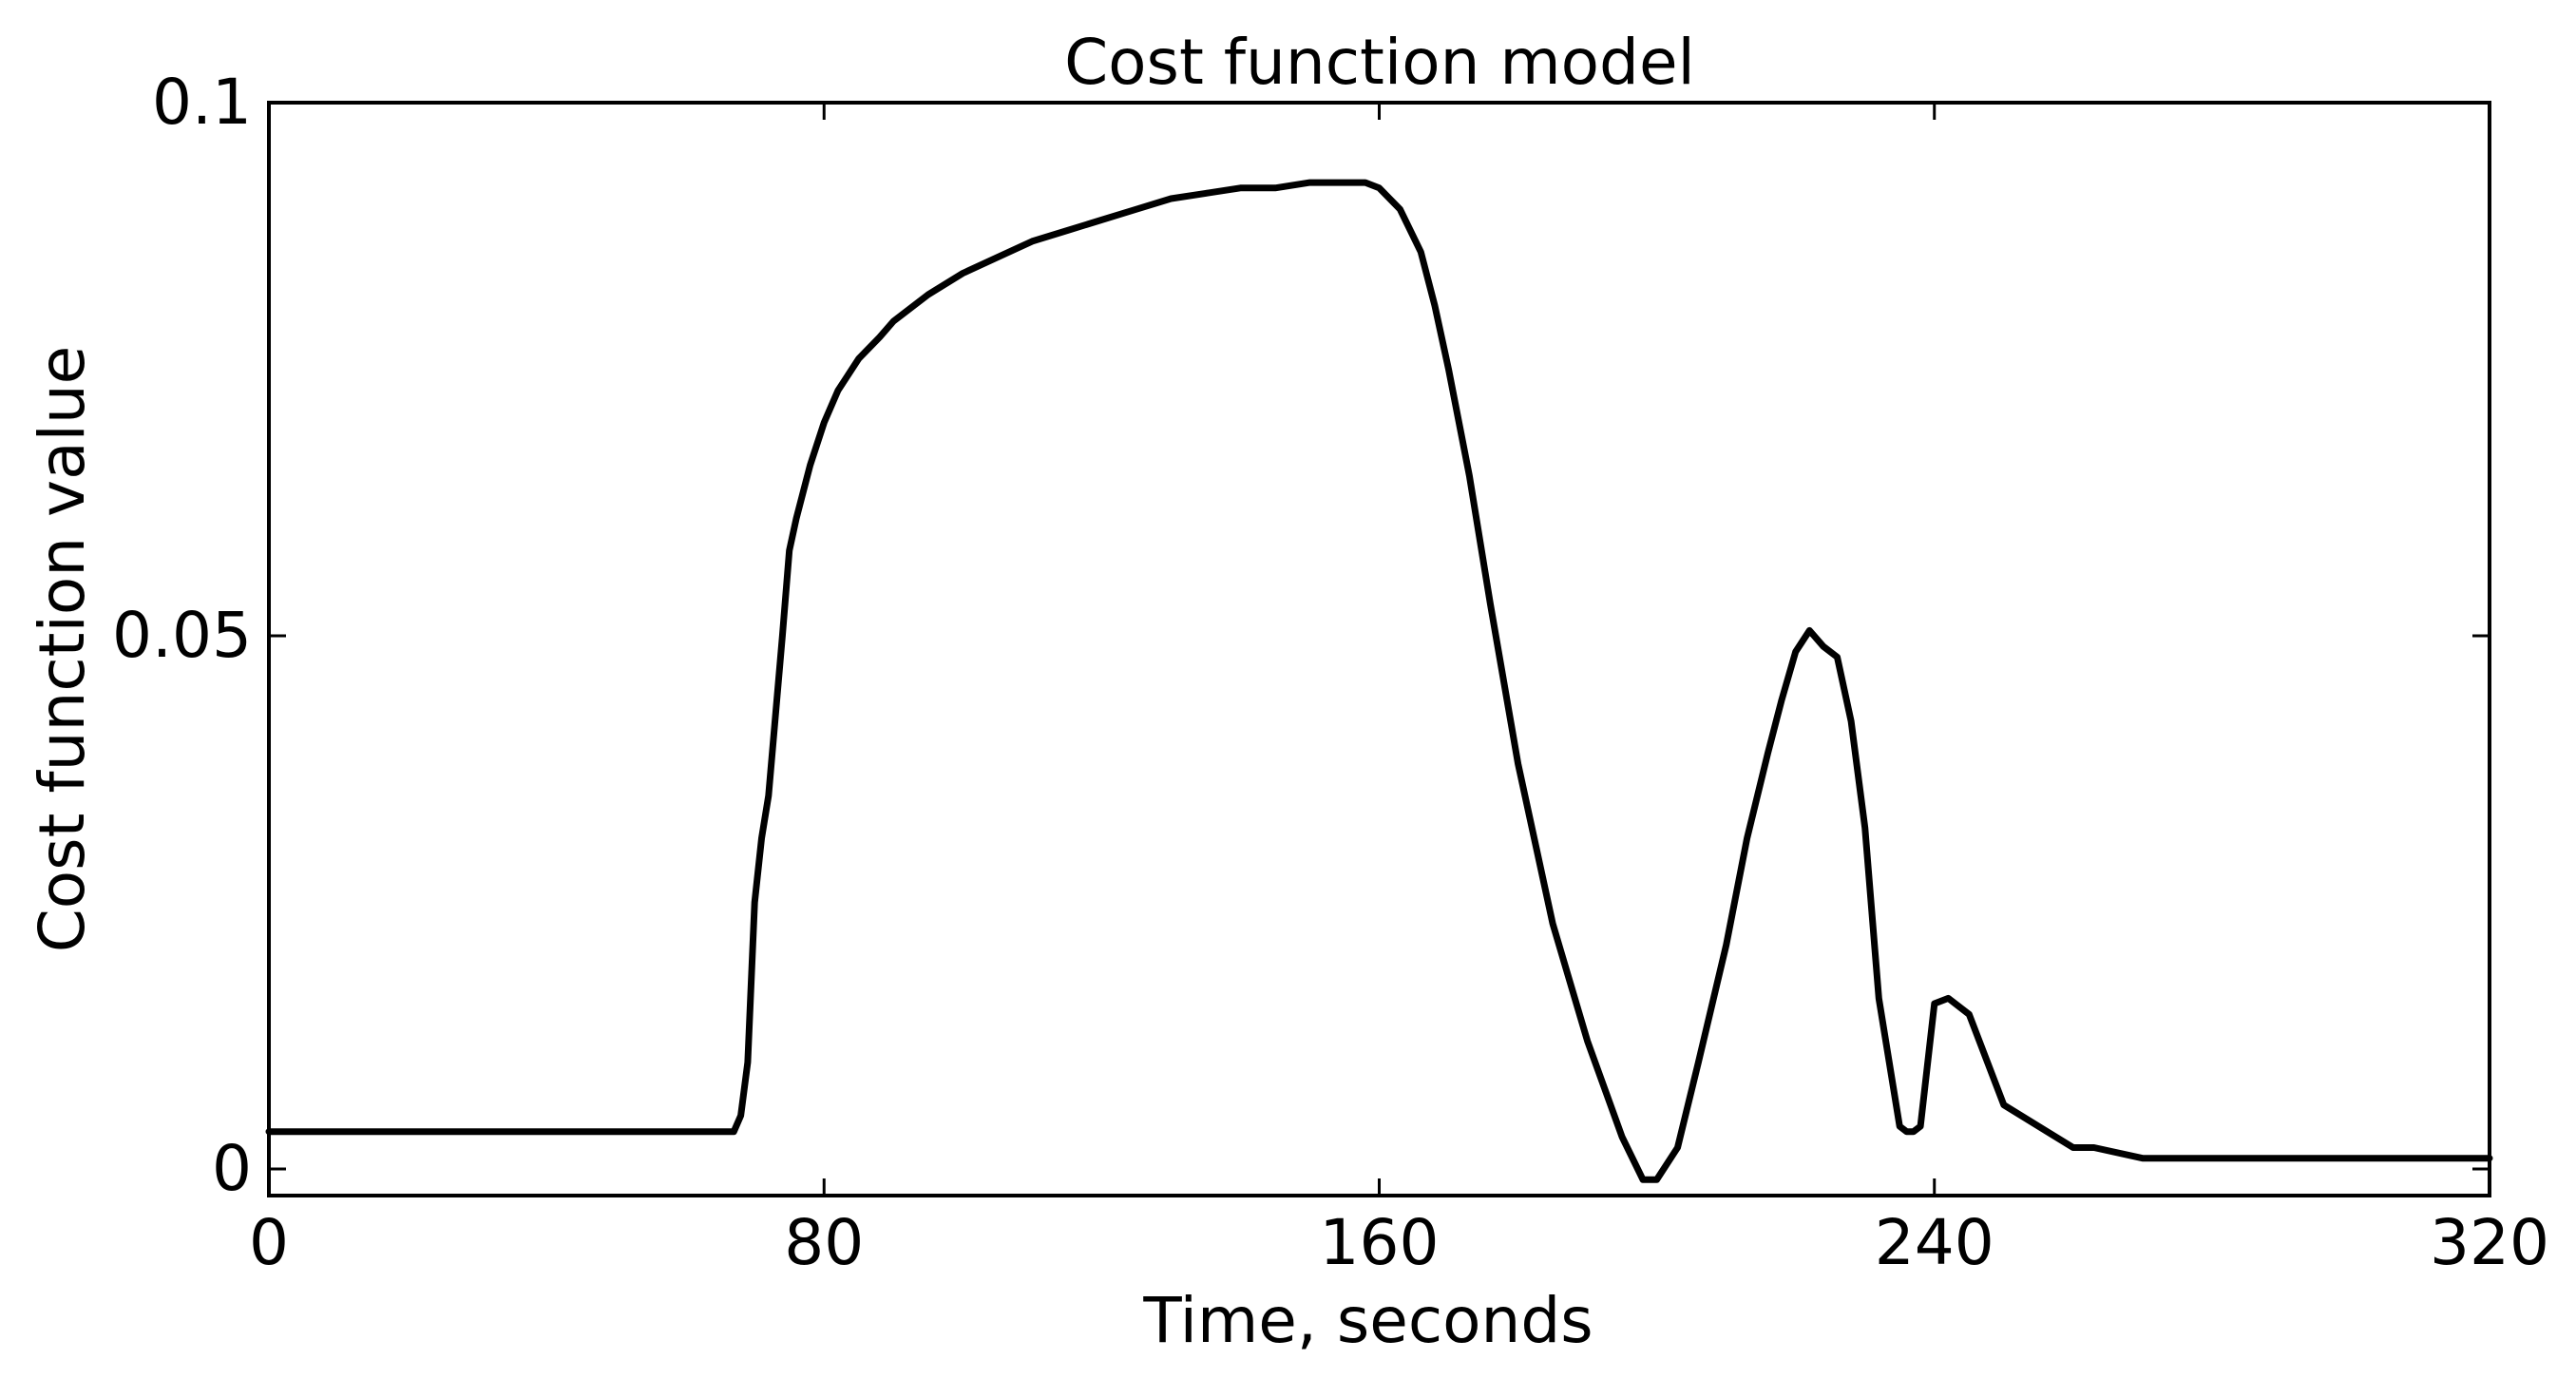  I want to click on chart-title: Cost function model, so click(1379, 62).